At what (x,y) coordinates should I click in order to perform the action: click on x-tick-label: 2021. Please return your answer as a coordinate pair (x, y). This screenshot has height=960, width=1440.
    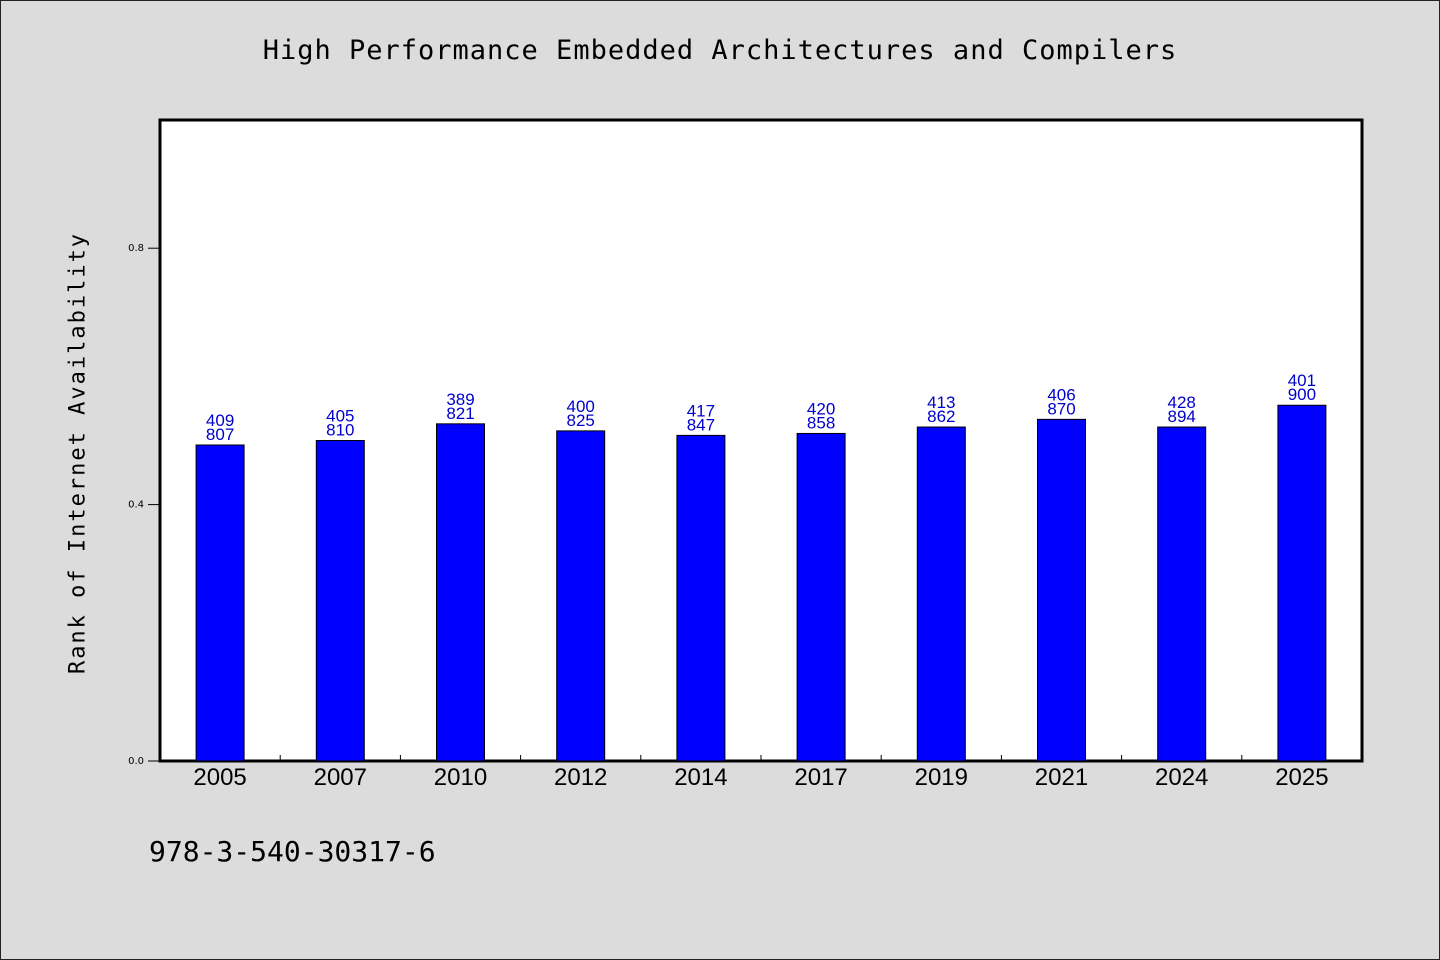
    Looking at the image, I should click on (1061, 777).